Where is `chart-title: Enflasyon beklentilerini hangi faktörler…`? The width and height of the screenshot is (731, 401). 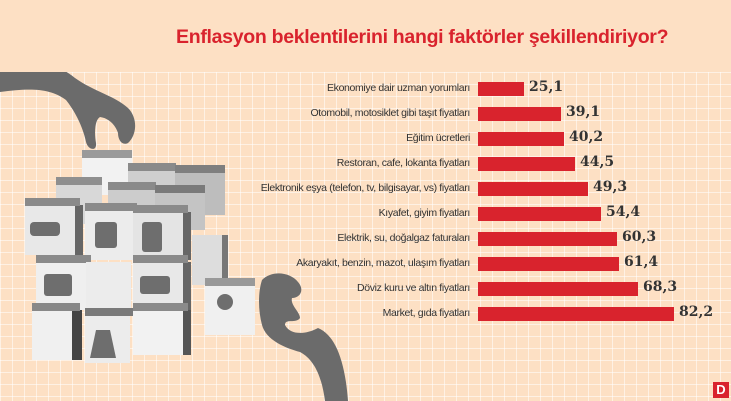
chart-title: Enflasyon beklentilerini hangi faktörler… is located at coordinates (422, 37).